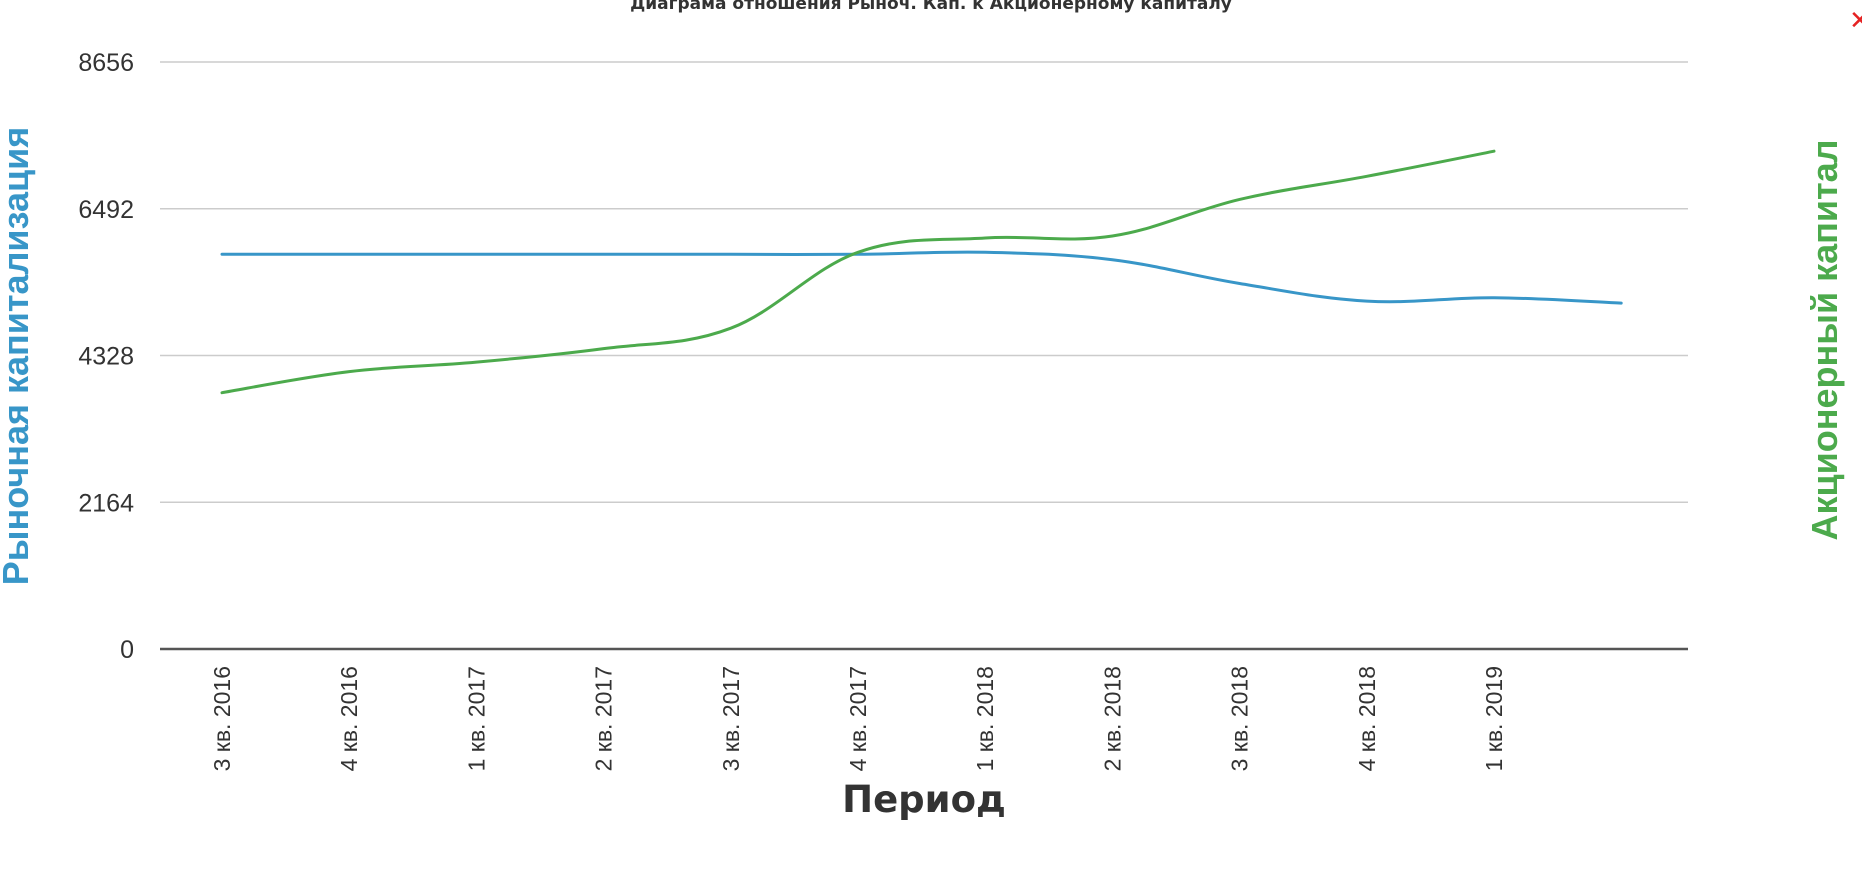 This screenshot has width=1862, height=877. Describe the element at coordinates (1494, 718) in the screenshot. I see `x-tick-label: 1 кв. 2019` at that location.